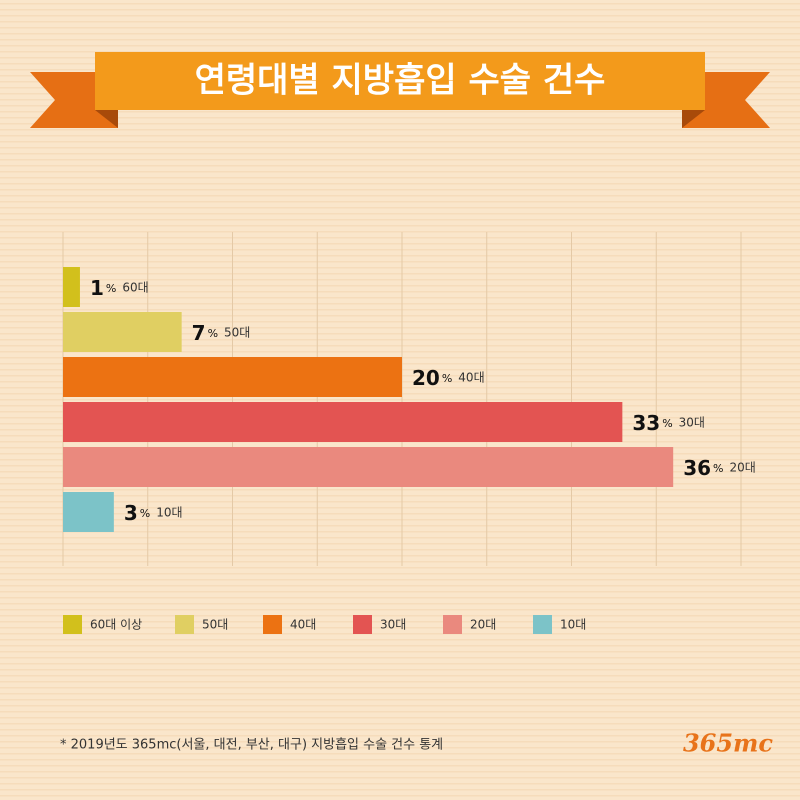 The width and height of the screenshot is (800, 800). What do you see at coordinates (131, 513) in the screenshot?
I see `value-number: 3` at bounding box center [131, 513].